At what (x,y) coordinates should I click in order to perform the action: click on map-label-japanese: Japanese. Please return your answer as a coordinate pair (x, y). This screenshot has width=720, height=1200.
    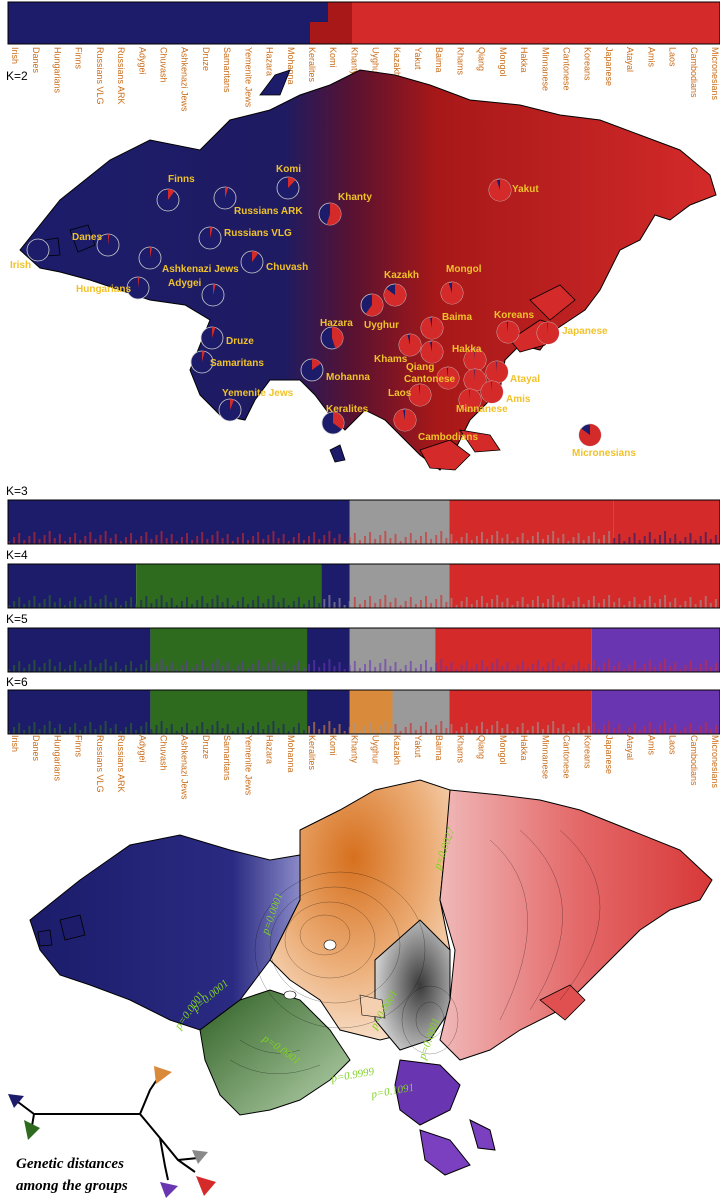
    Looking at the image, I should click on (585, 331).